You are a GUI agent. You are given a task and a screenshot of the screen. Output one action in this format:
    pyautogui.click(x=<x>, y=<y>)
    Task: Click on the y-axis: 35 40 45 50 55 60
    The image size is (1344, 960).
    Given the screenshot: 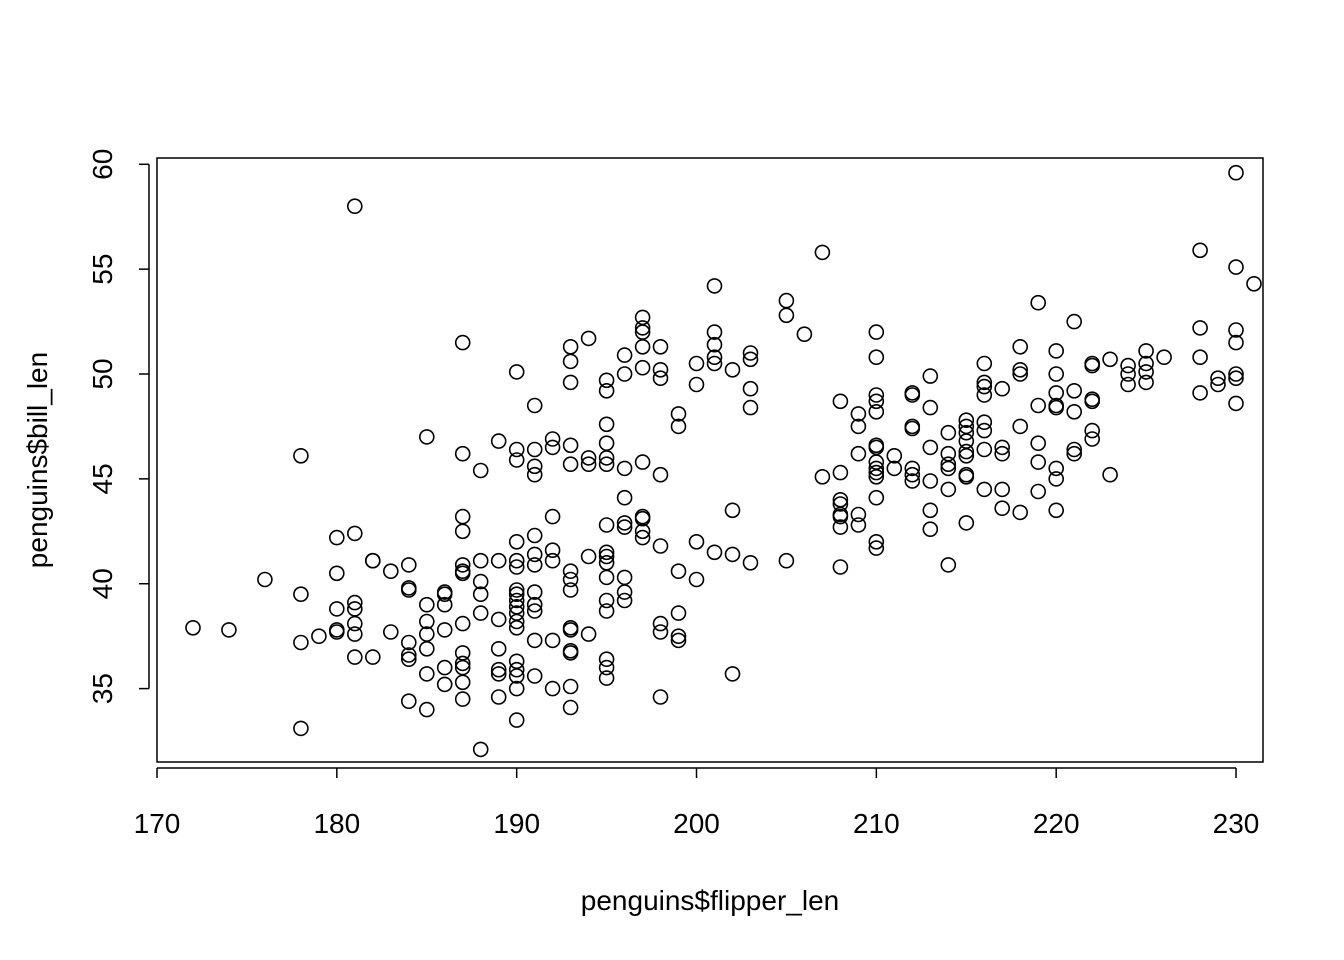 What is the action you would take?
    pyautogui.click(x=118, y=426)
    